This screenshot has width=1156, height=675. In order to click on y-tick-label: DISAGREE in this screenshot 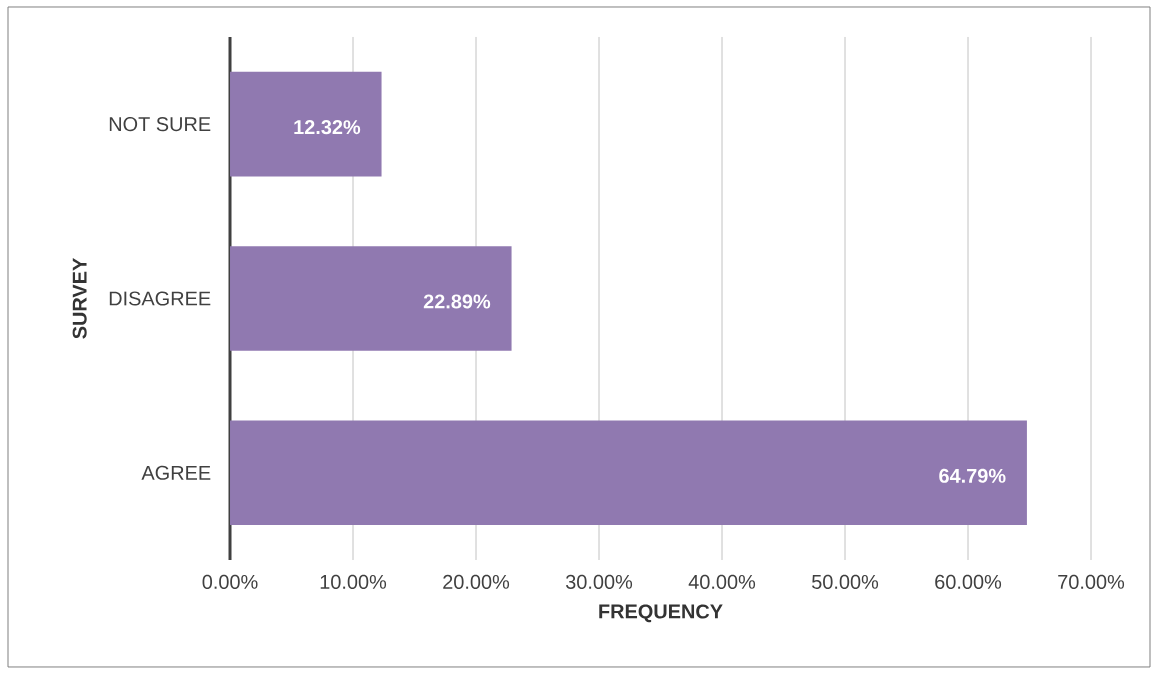, I will do `click(160, 298)`.